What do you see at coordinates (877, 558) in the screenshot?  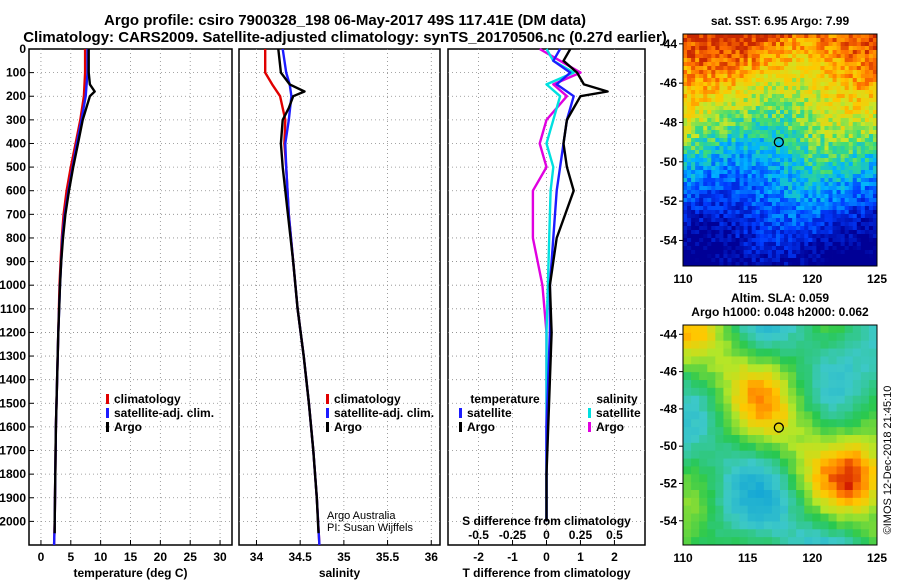 I see `sla-map-xtick-label: 125` at bounding box center [877, 558].